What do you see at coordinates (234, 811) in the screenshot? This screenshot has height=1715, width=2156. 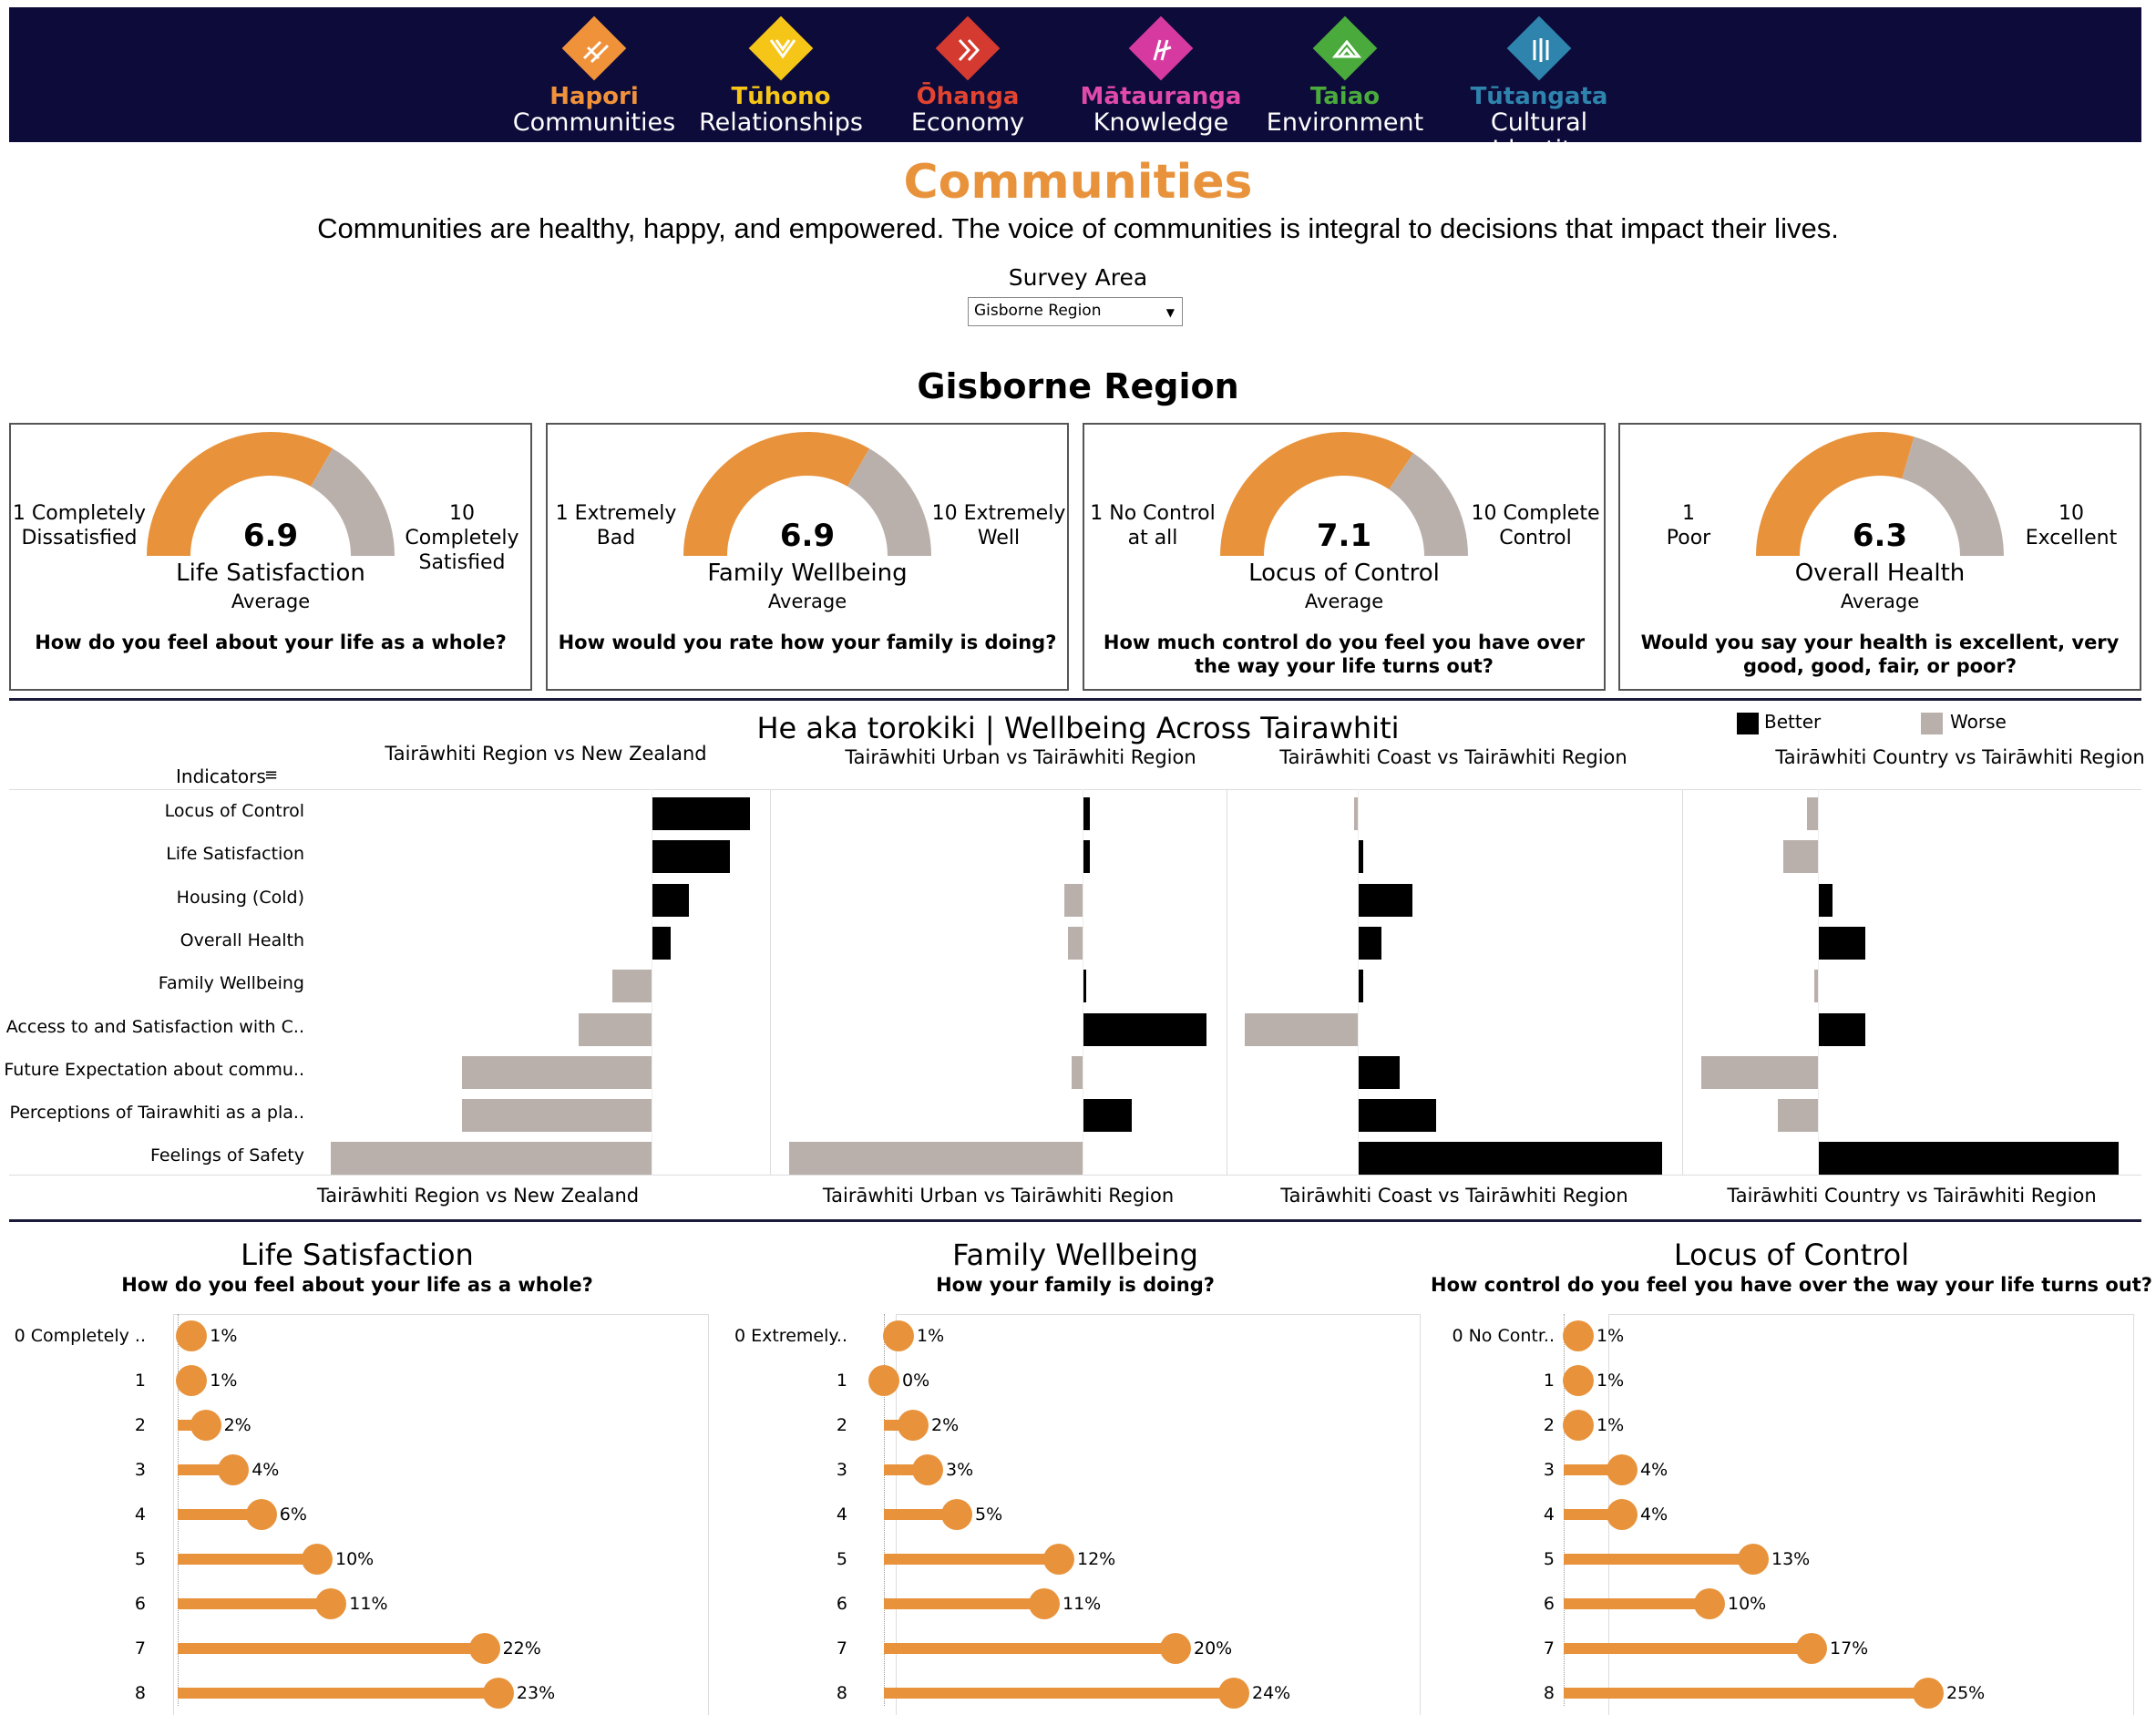 I see `indicator-label: Locus of Control` at bounding box center [234, 811].